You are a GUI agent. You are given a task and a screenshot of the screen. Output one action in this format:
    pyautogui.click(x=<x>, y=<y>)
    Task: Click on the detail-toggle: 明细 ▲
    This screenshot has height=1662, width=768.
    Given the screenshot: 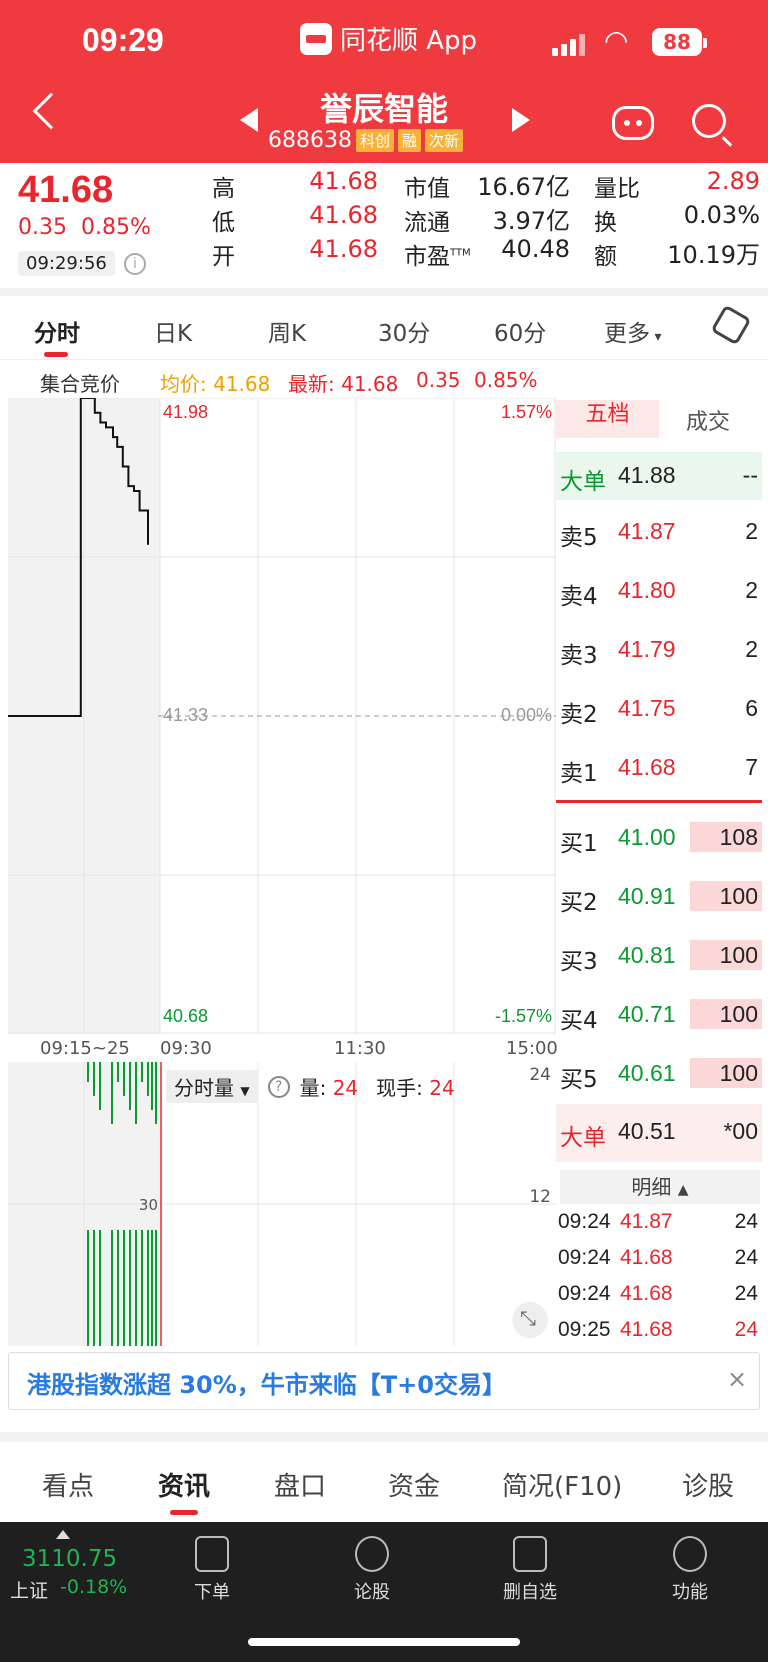 What is the action you would take?
    pyautogui.click(x=660, y=1187)
    